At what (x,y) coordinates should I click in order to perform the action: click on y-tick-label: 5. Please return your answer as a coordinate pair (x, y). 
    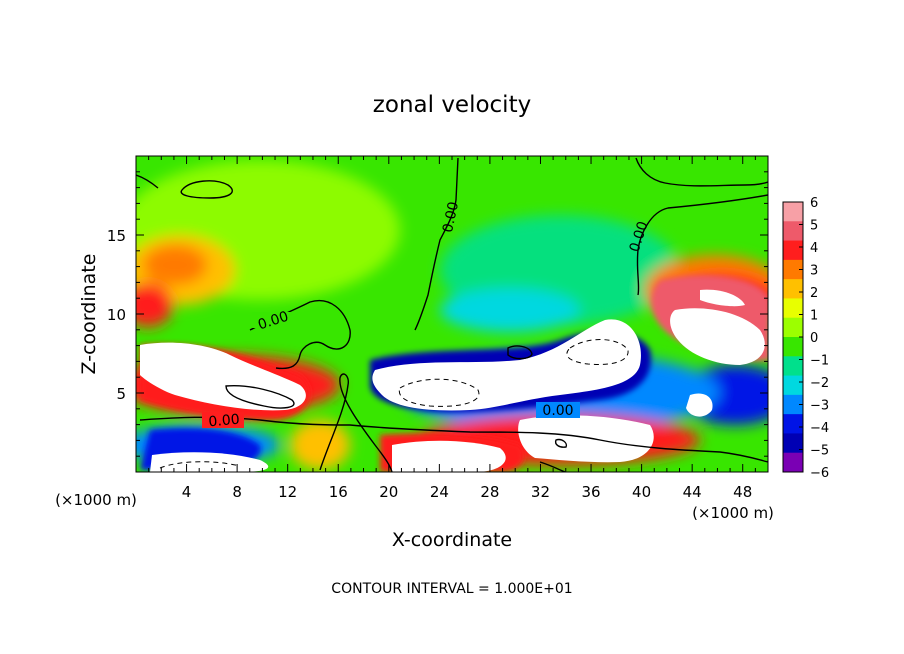
    Looking at the image, I should click on (121, 394).